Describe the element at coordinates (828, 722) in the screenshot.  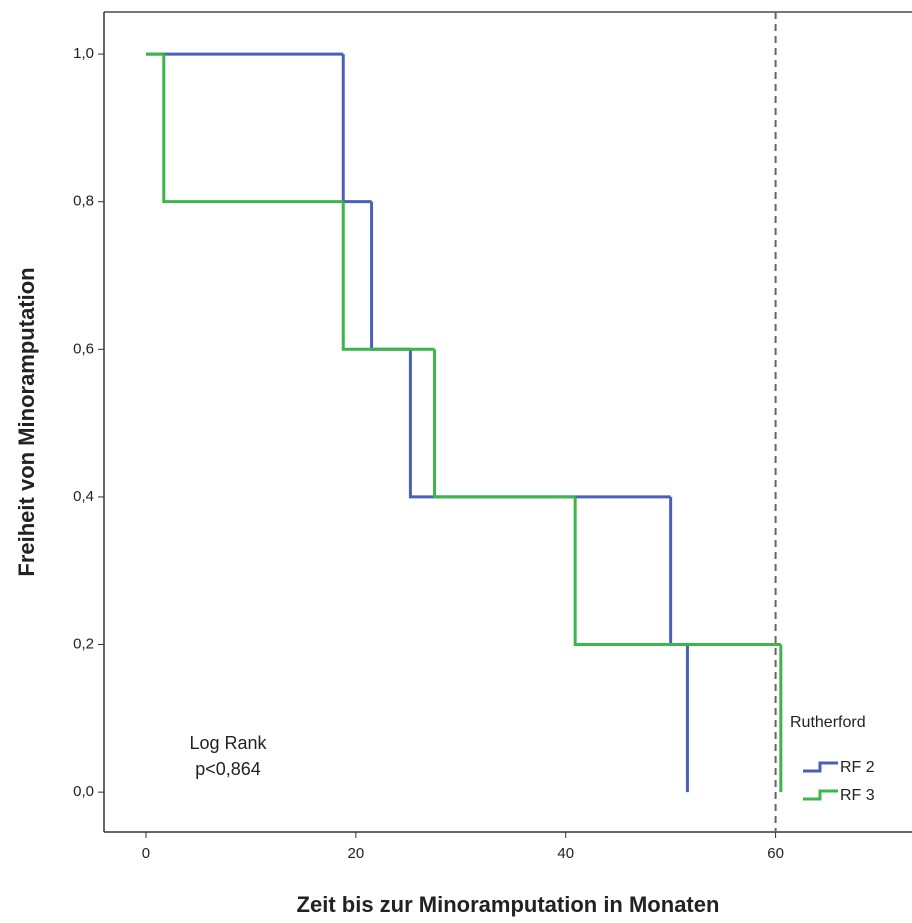
I see `legend-title: Rutherford` at that location.